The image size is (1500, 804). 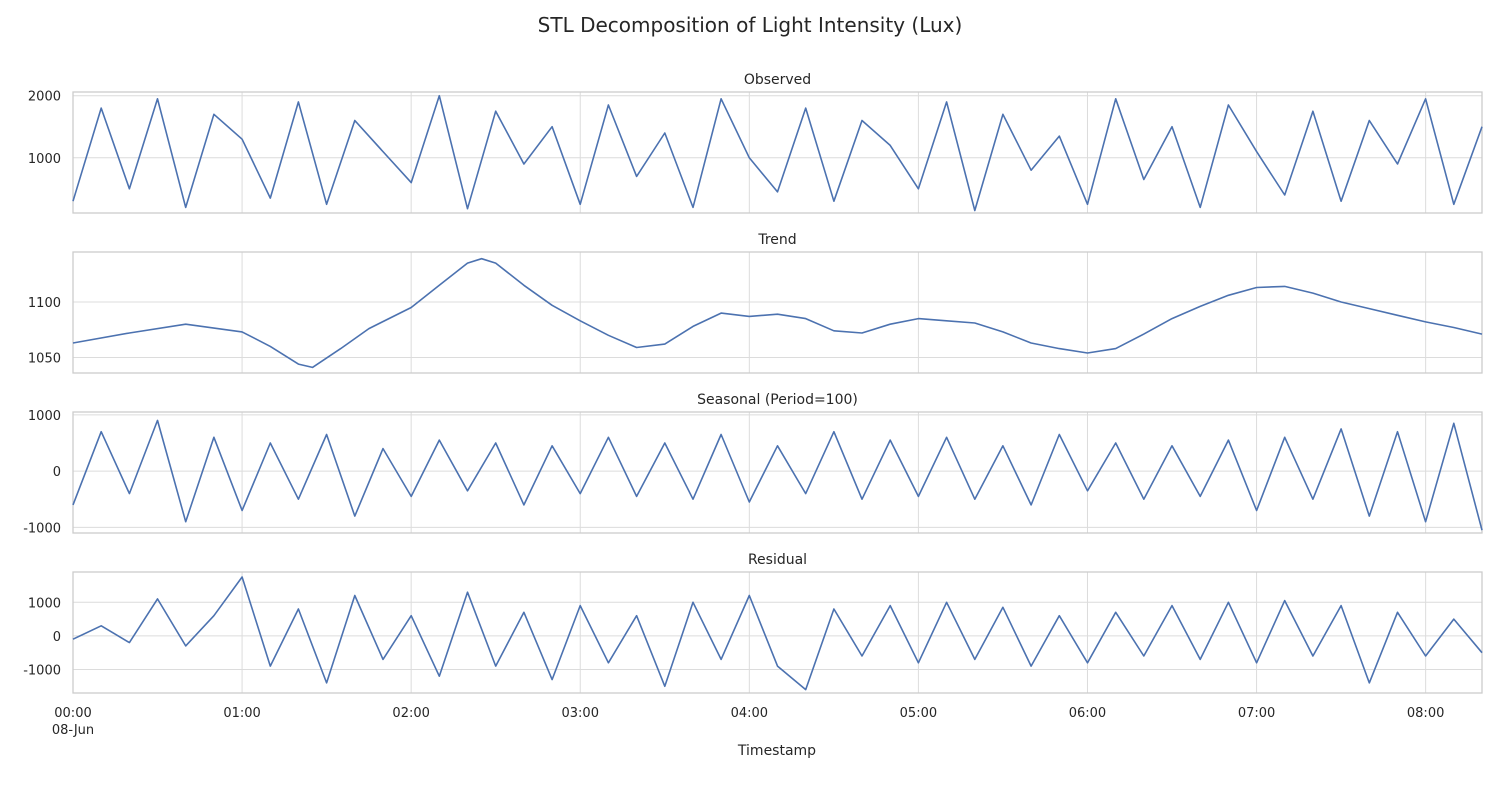 I want to click on y-tick-label: 1100, so click(x=44, y=303).